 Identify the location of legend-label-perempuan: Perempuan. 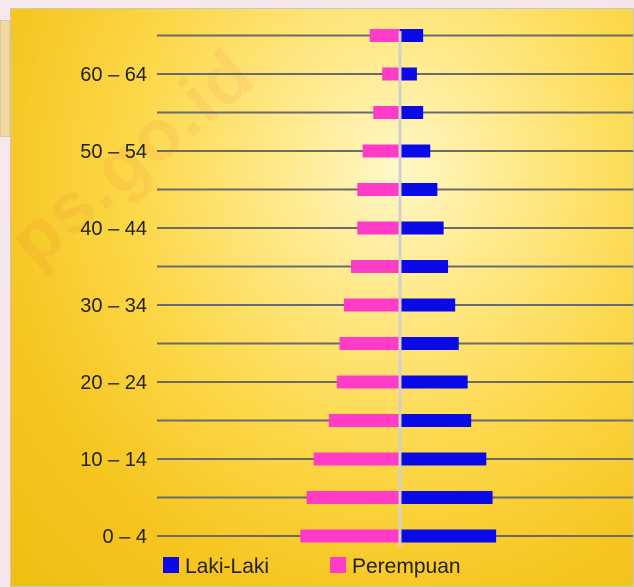
(406, 566).